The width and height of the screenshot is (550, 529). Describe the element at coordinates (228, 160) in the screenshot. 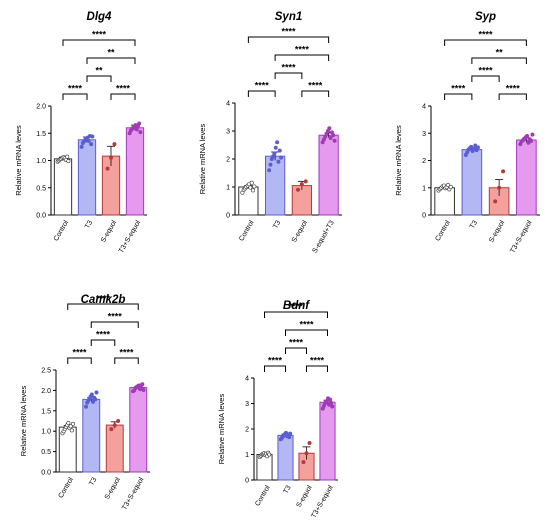

I see `y-tick-label: 2` at that location.